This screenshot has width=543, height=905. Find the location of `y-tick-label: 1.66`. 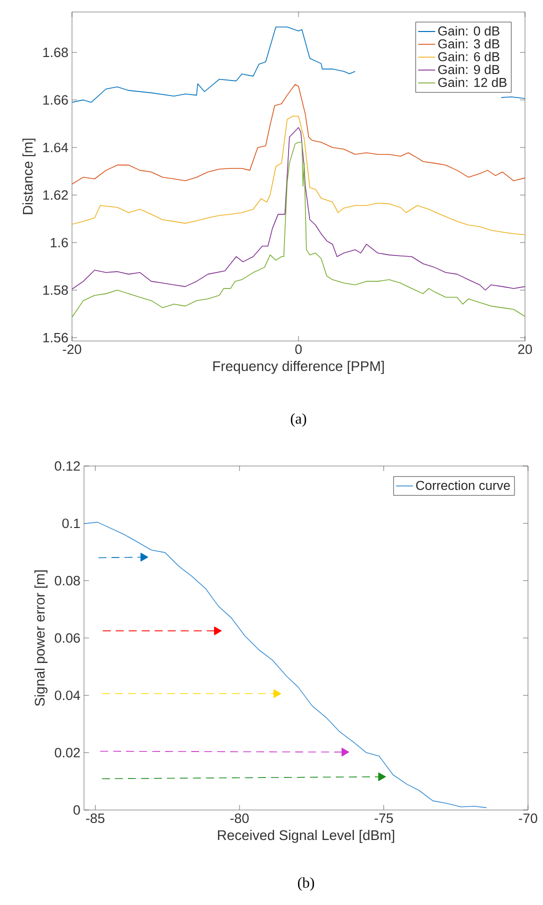

y-tick-label: 1.66 is located at coordinates (55, 100).